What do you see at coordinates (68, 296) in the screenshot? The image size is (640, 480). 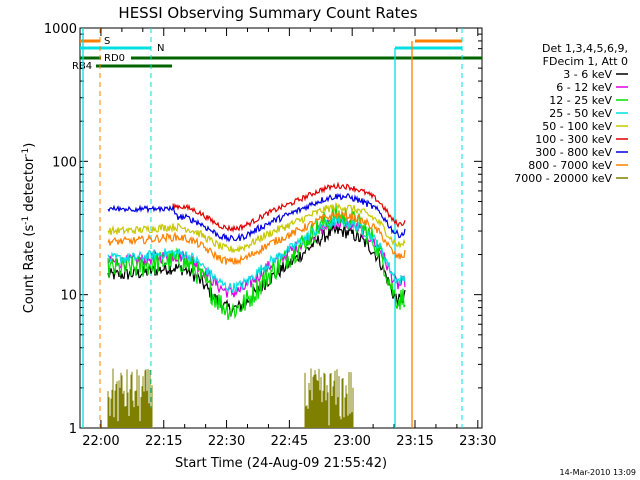 I see `y-tick-label-1: 10` at bounding box center [68, 296].